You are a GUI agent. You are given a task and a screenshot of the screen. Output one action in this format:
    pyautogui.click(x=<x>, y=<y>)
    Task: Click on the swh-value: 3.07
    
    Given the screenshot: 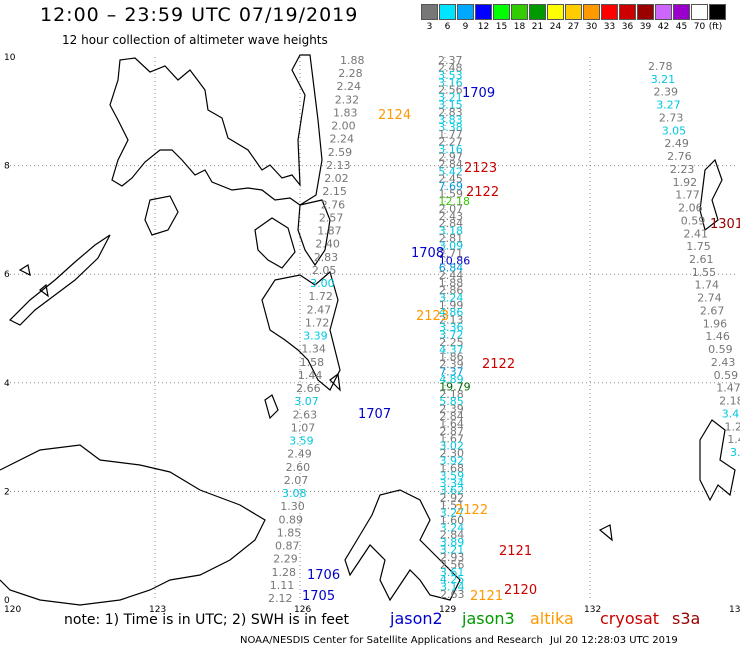 What is the action you would take?
    pyautogui.click(x=306, y=401)
    